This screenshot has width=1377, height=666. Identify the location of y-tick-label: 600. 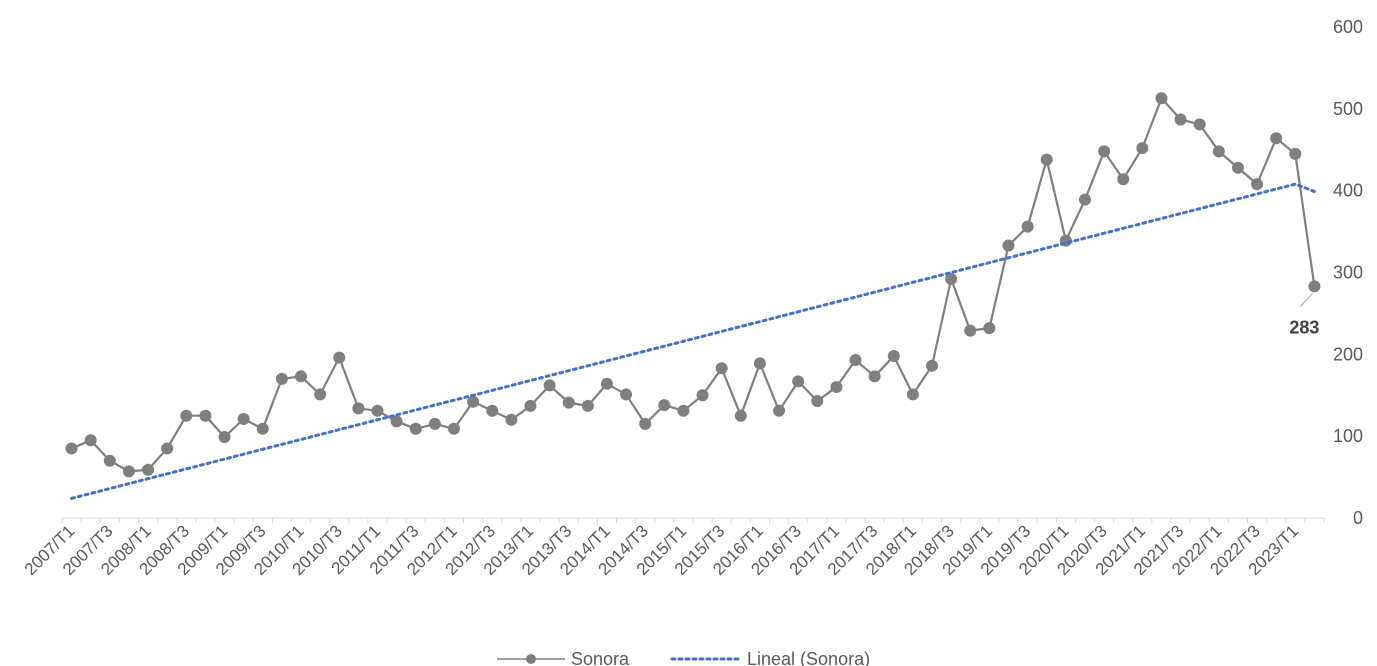
(1348, 27).